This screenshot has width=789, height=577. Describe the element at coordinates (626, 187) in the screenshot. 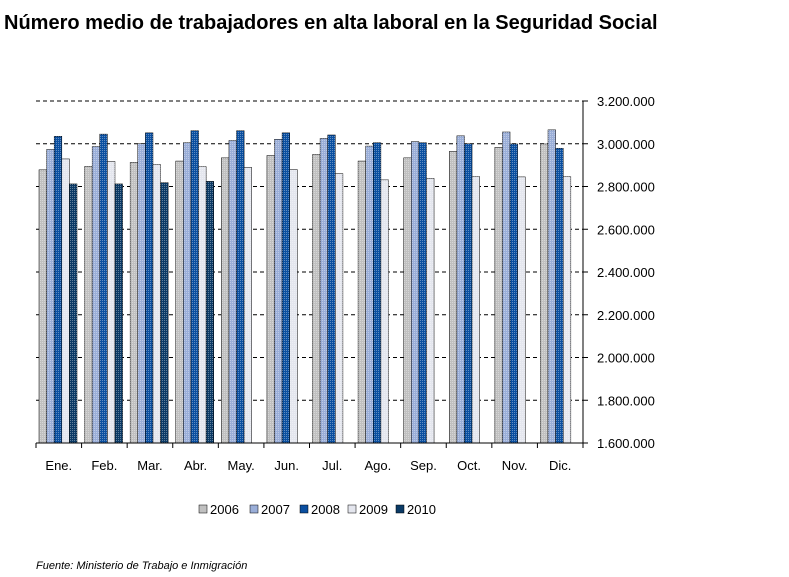

I see `y-tick-label: 2.800.000` at that location.